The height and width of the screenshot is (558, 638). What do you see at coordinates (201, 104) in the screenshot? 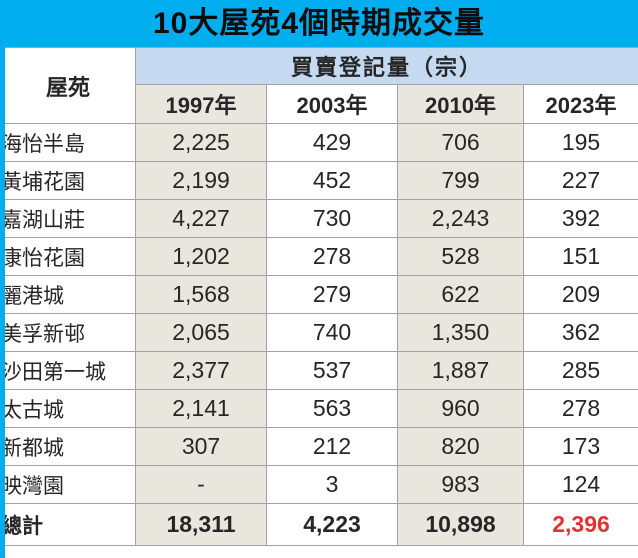
I see `year-header-1997: 1997年` at bounding box center [201, 104].